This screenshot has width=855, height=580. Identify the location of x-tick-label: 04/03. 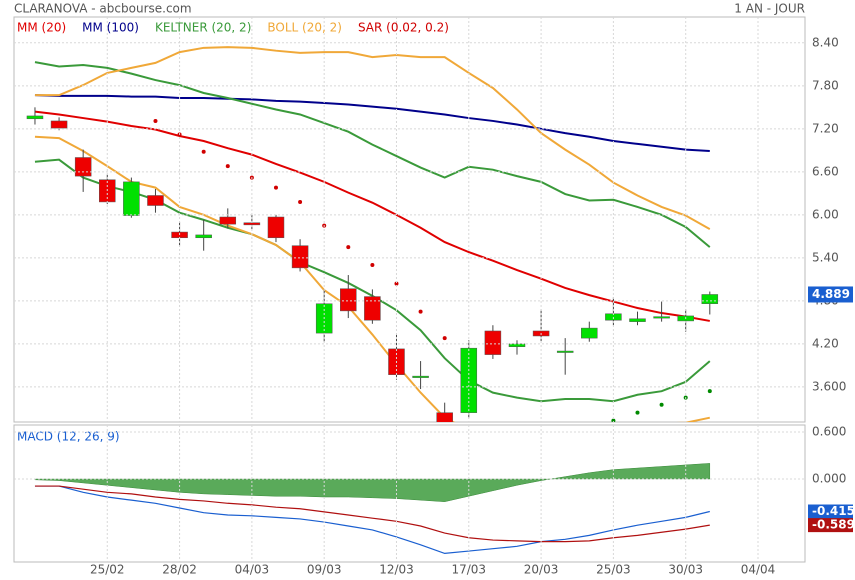
(252, 570).